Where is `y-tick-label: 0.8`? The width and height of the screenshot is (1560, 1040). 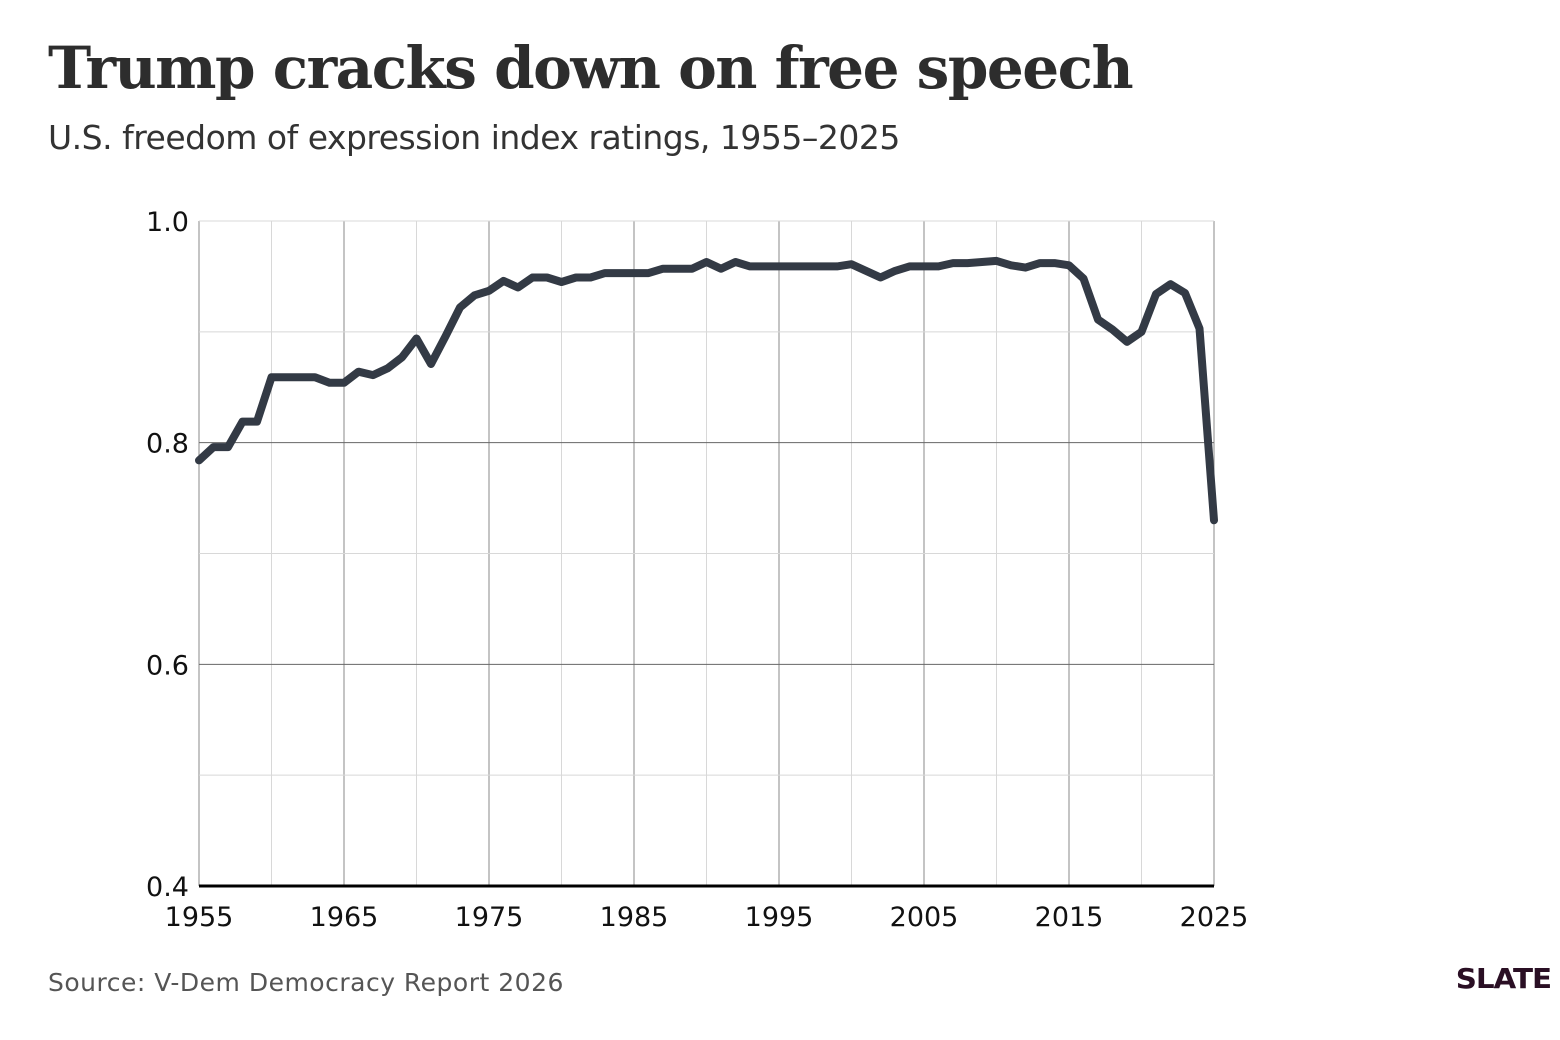
y-tick-label: 0.8 is located at coordinates (167, 444).